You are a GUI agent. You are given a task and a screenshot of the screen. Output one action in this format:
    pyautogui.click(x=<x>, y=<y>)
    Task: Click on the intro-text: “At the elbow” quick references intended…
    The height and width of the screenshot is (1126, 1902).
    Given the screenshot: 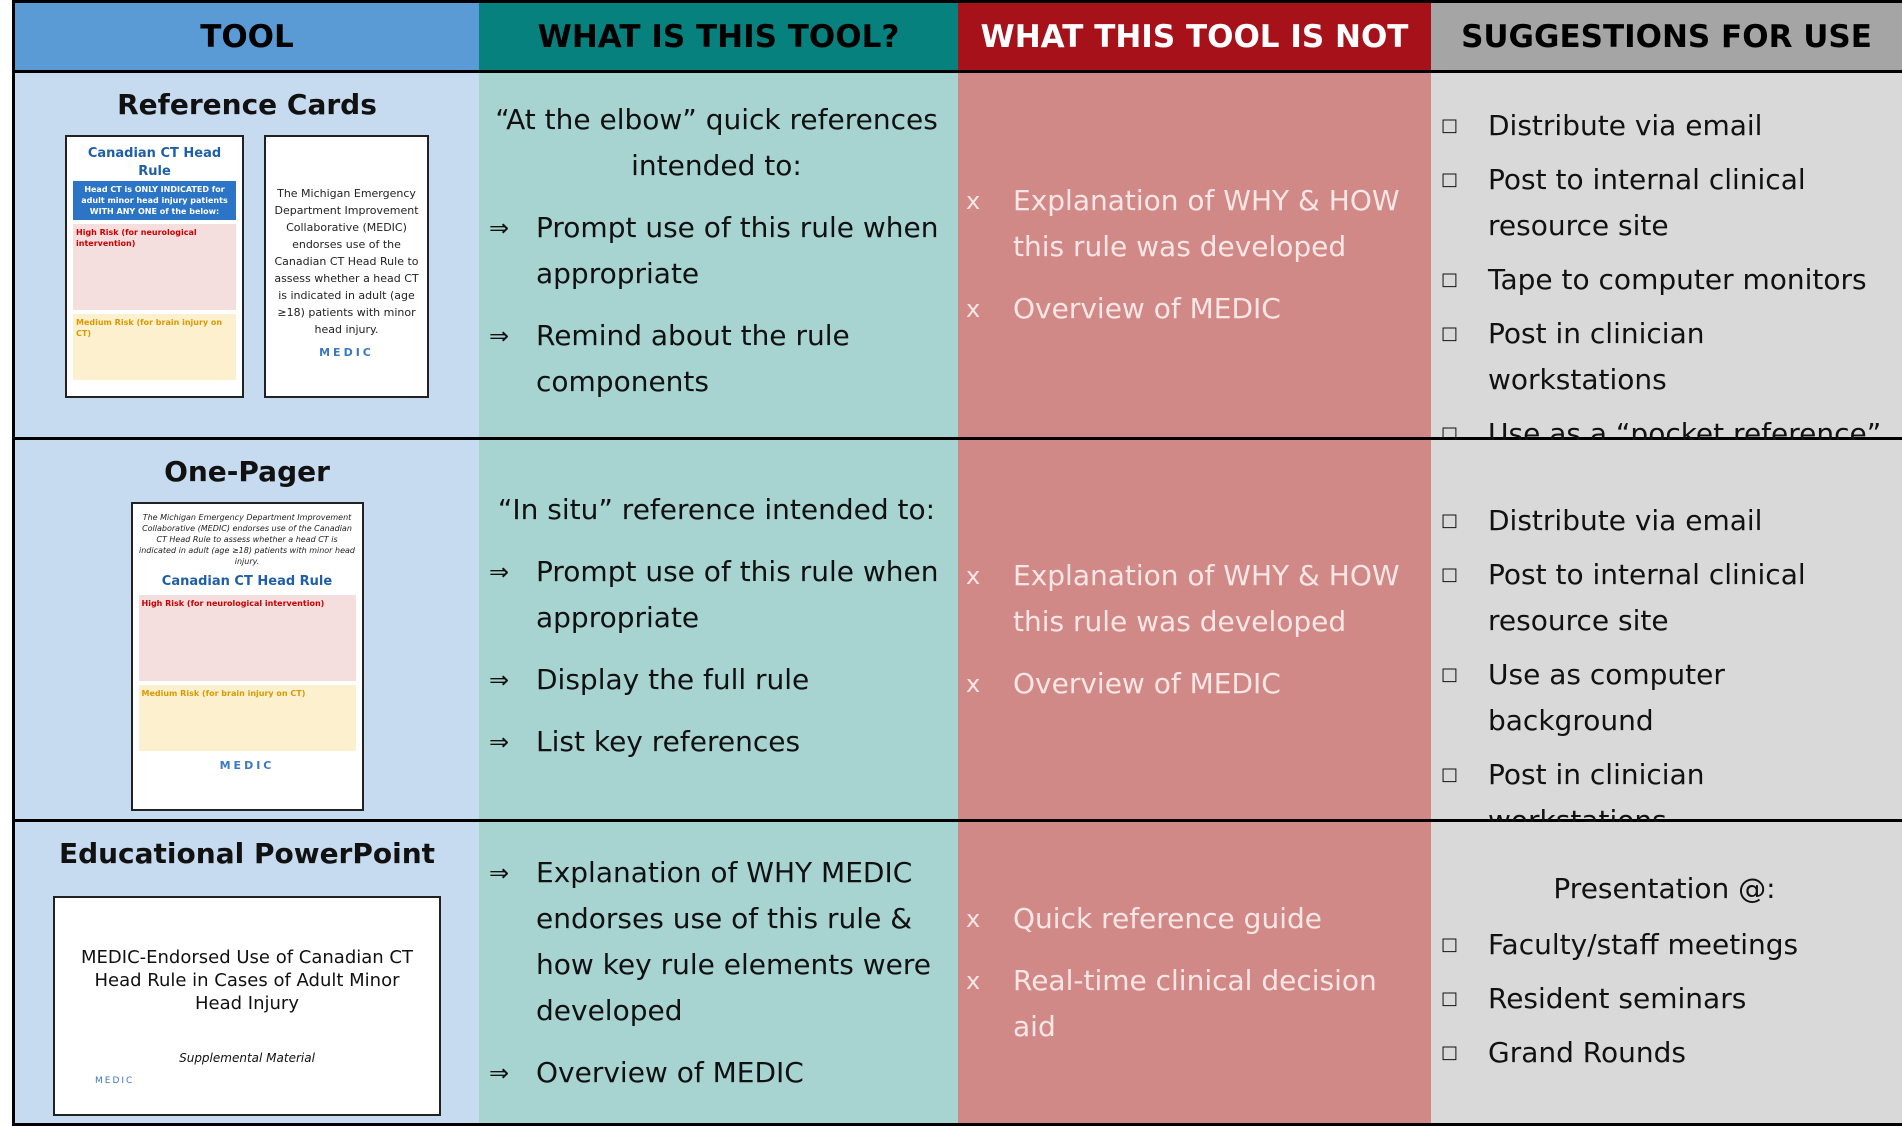 What is the action you would take?
    pyautogui.click(x=716, y=142)
    